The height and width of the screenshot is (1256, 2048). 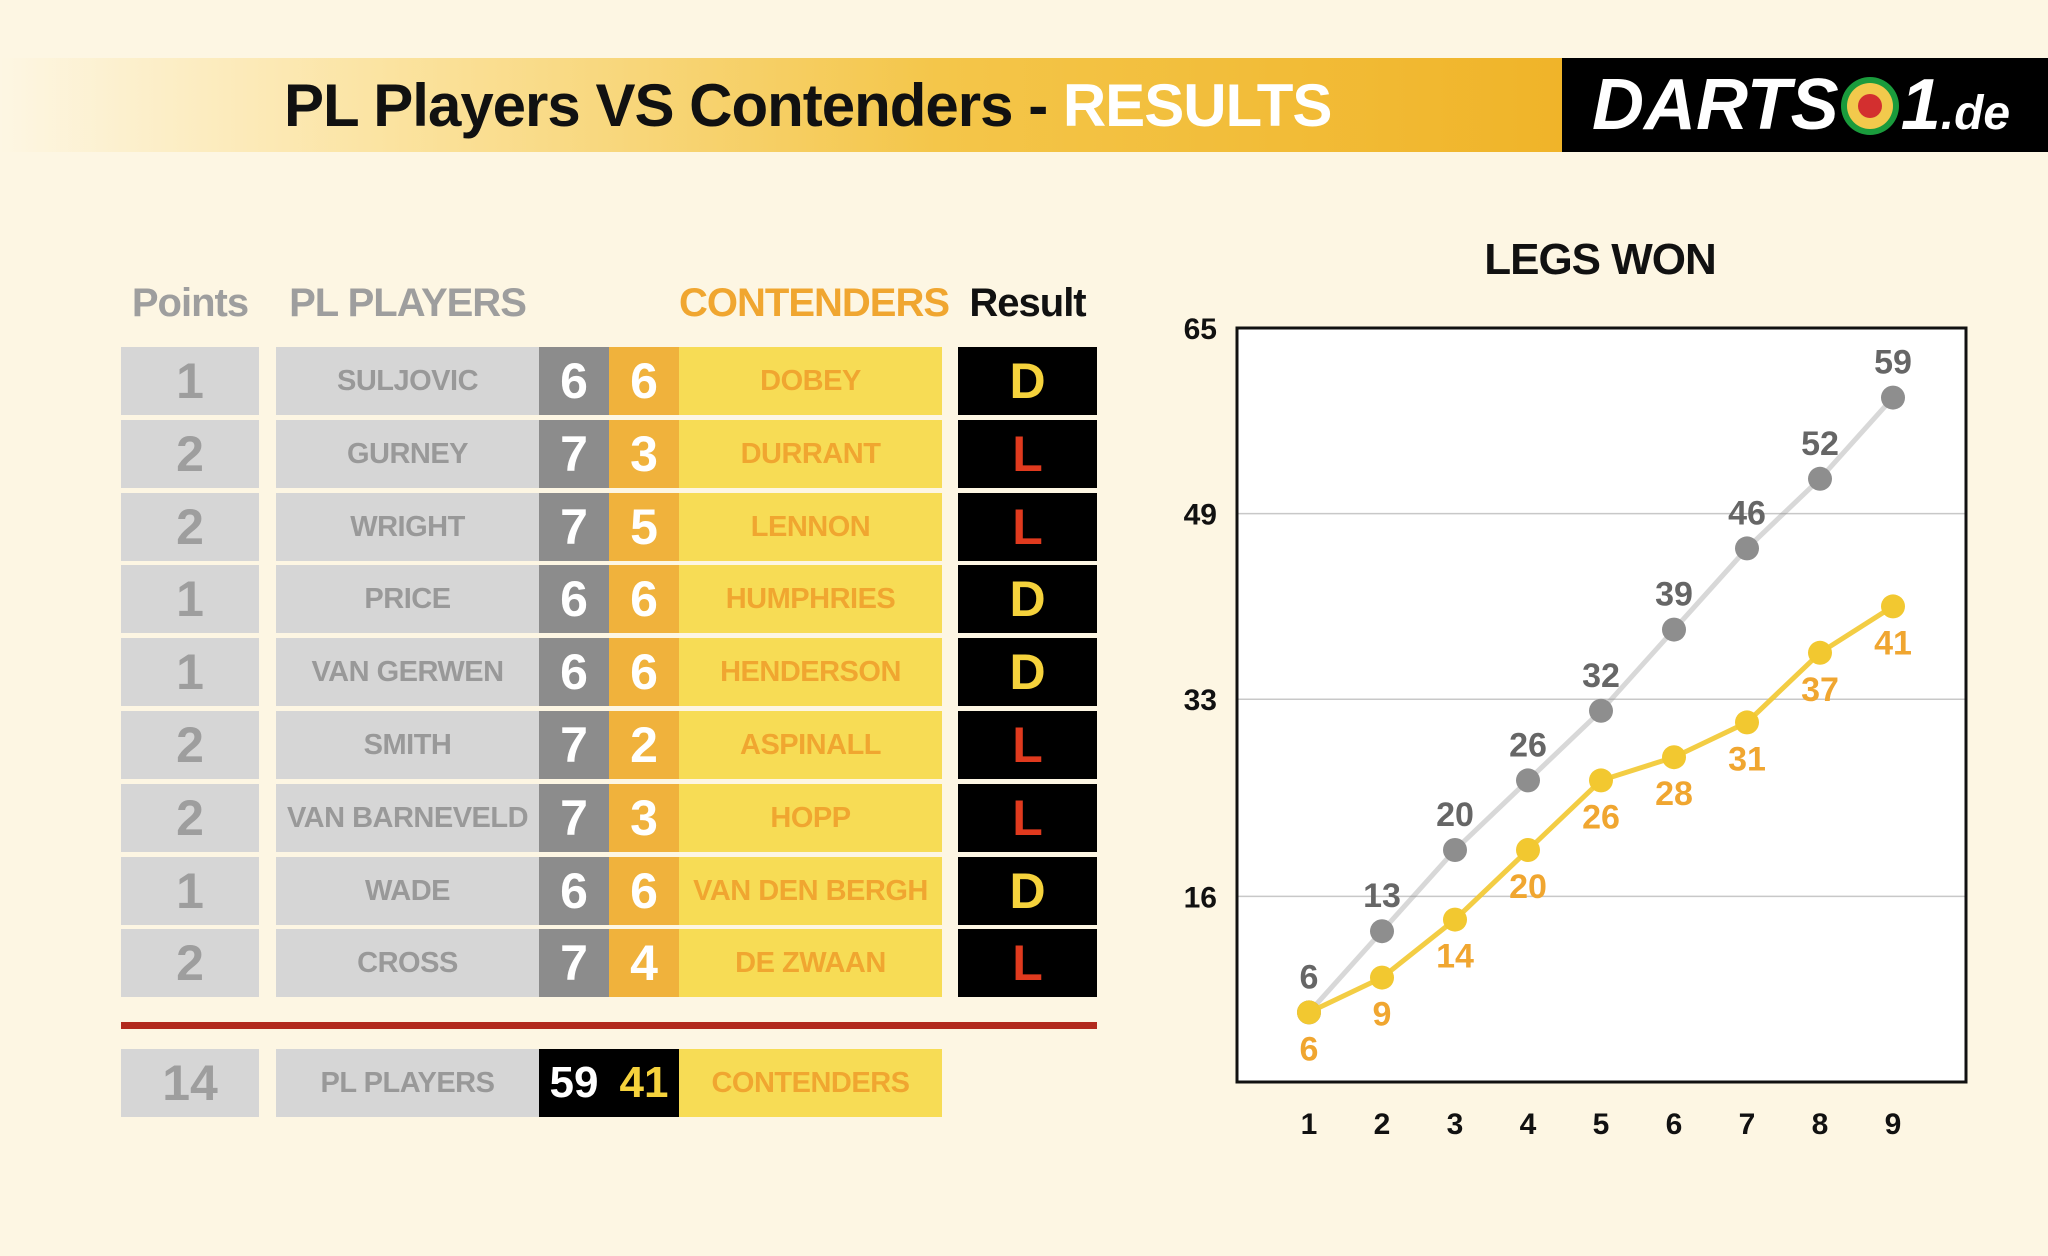 What do you see at coordinates (1747, 513) in the screenshot?
I see `data-label: 46` at bounding box center [1747, 513].